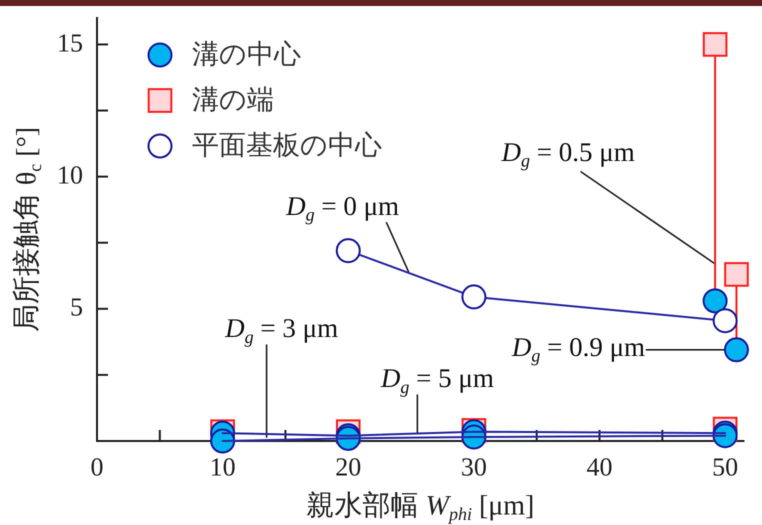 The width and height of the screenshot is (762, 525). Describe the element at coordinates (223, 467) in the screenshot. I see `x-tick-label: 10` at that location.